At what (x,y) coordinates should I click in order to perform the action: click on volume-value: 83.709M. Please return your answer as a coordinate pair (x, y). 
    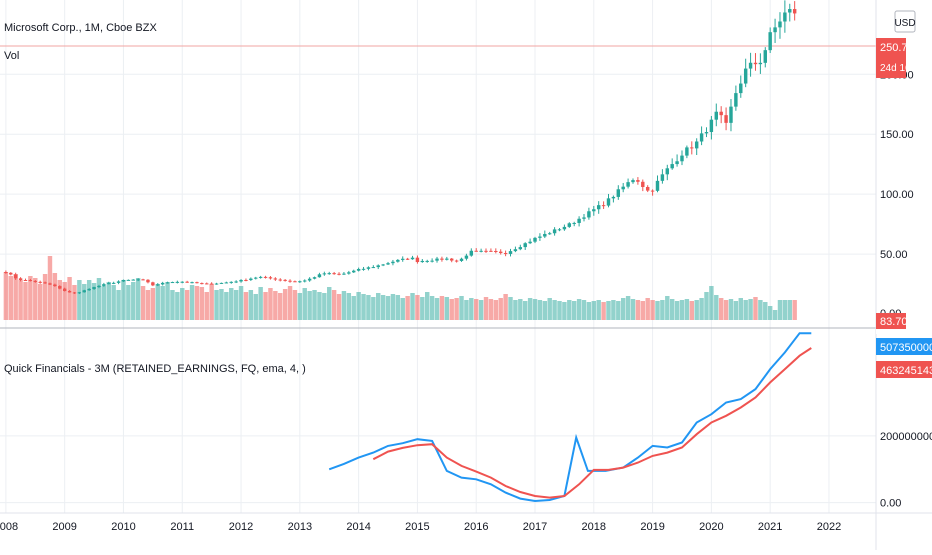
    Looking at the image, I should click on (901, 322).